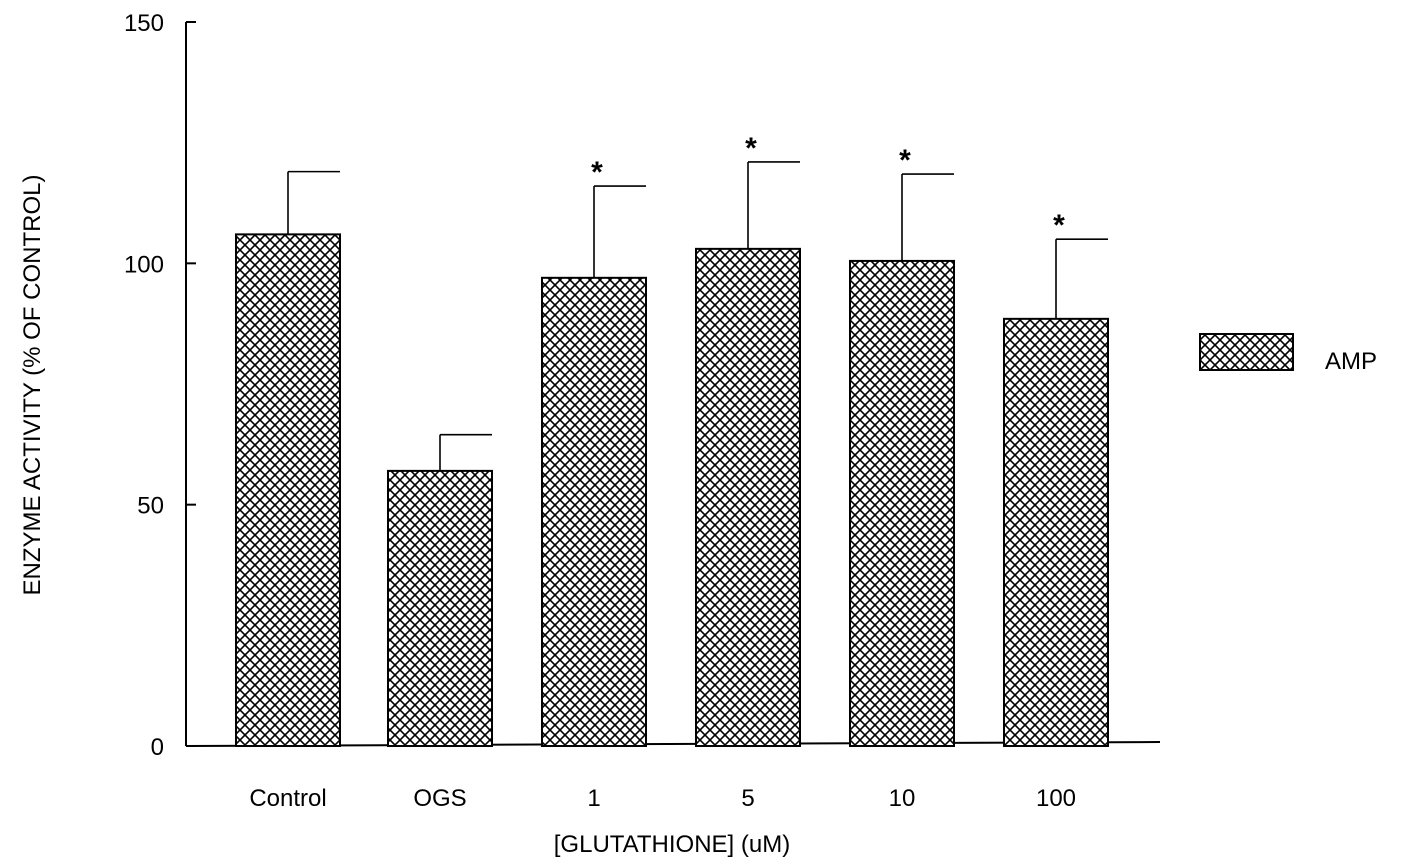 This screenshot has height=868, width=1407. Describe the element at coordinates (439, 798) in the screenshot. I see `x-tick-label: OGS` at that location.